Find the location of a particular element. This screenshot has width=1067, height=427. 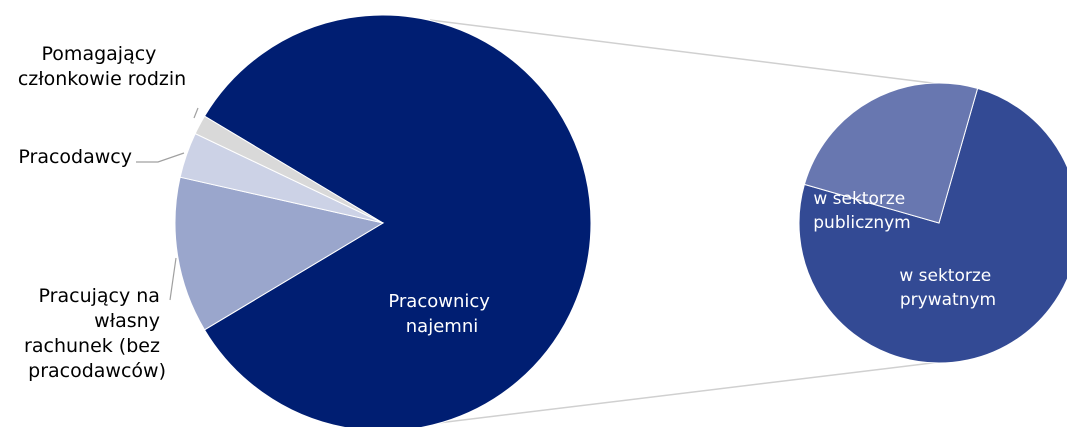

label-w-sektorze-publicznym: w sektorze publicznym is located at coordinates (861, 211).